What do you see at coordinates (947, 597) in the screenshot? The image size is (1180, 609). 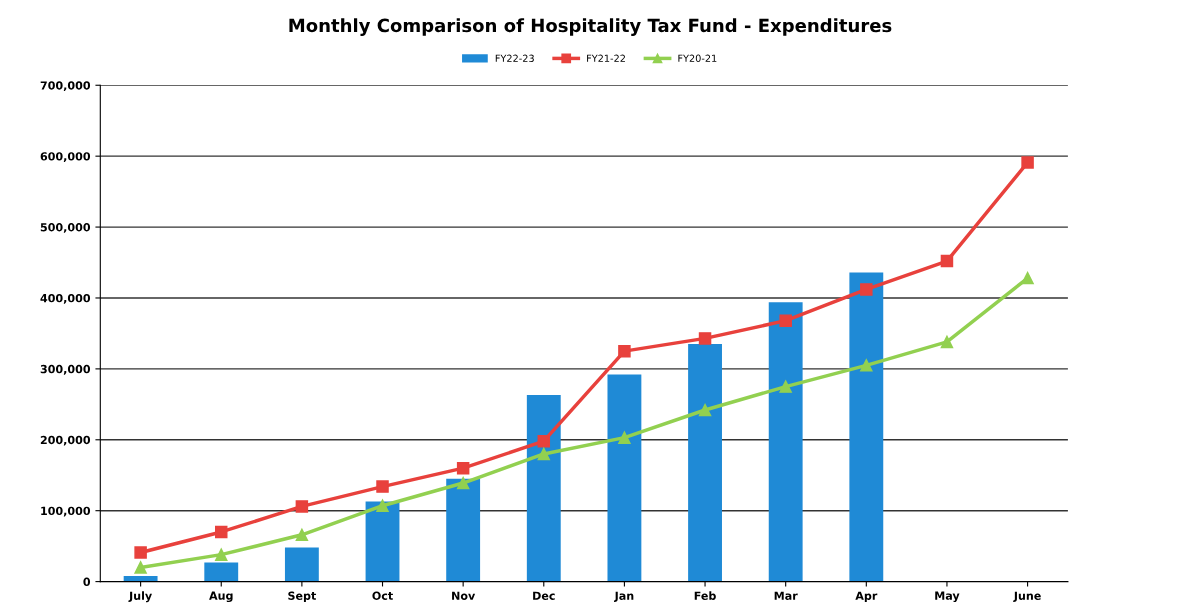 I see `x-tick-label: May` at bounding box center [947, 597].